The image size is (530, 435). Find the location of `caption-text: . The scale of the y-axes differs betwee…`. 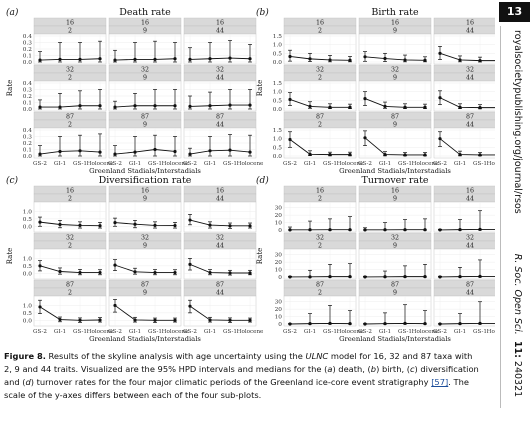

caption-text: . The scale of the y-axes differs betwee… is located at coordinates (236, 388).